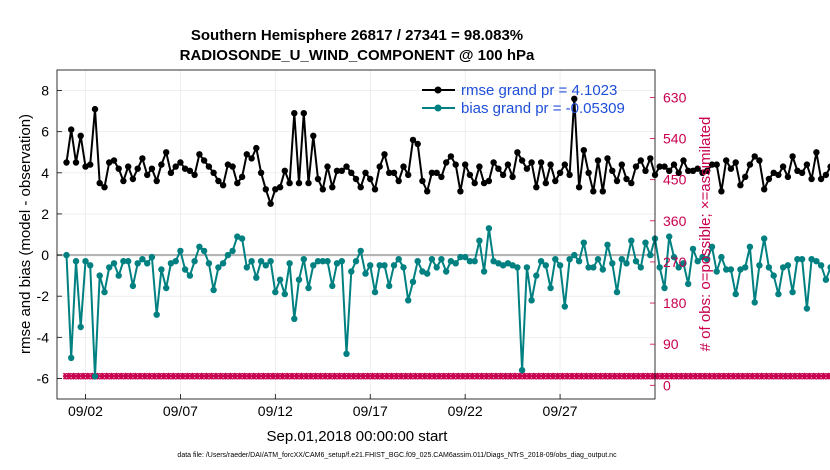 This screenshot has width=830, height=470. I want to click on x-tick-label: 09/22, so click(465, 411).